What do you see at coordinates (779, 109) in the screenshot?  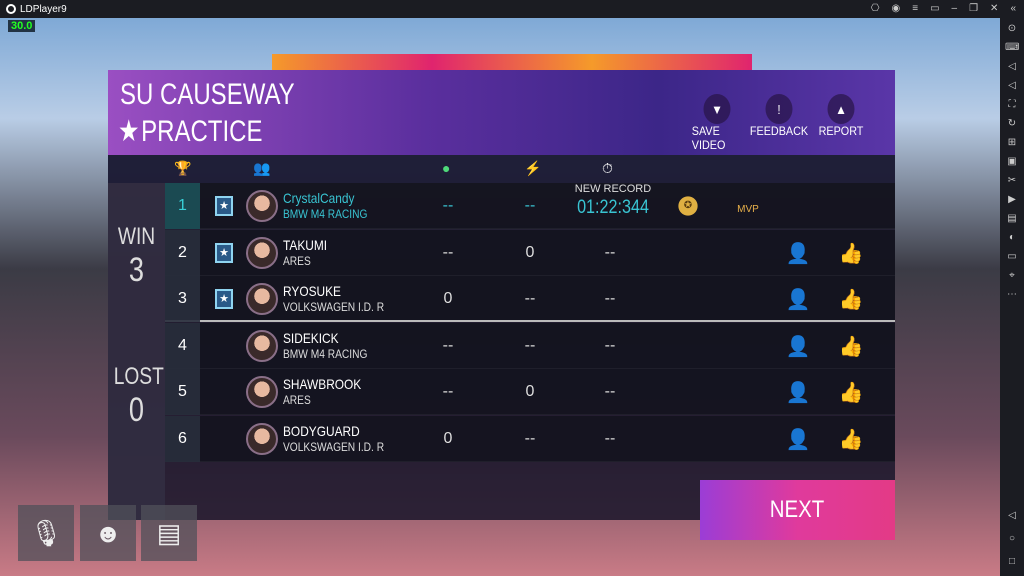 I see `feedback-icon: !` at bounding box center [779, 109].